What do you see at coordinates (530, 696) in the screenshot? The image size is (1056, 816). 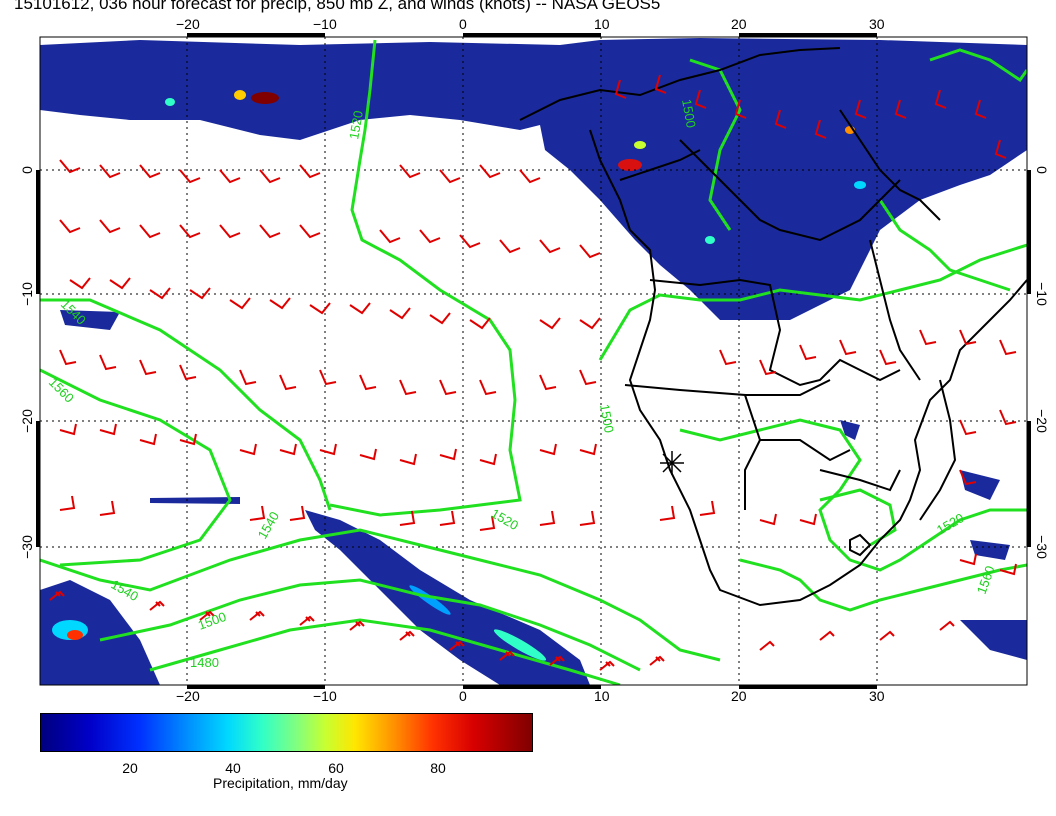 I see `bottom-lon-ticks: −20 −10 0 10 20 30` at bounding box center [530, 696].